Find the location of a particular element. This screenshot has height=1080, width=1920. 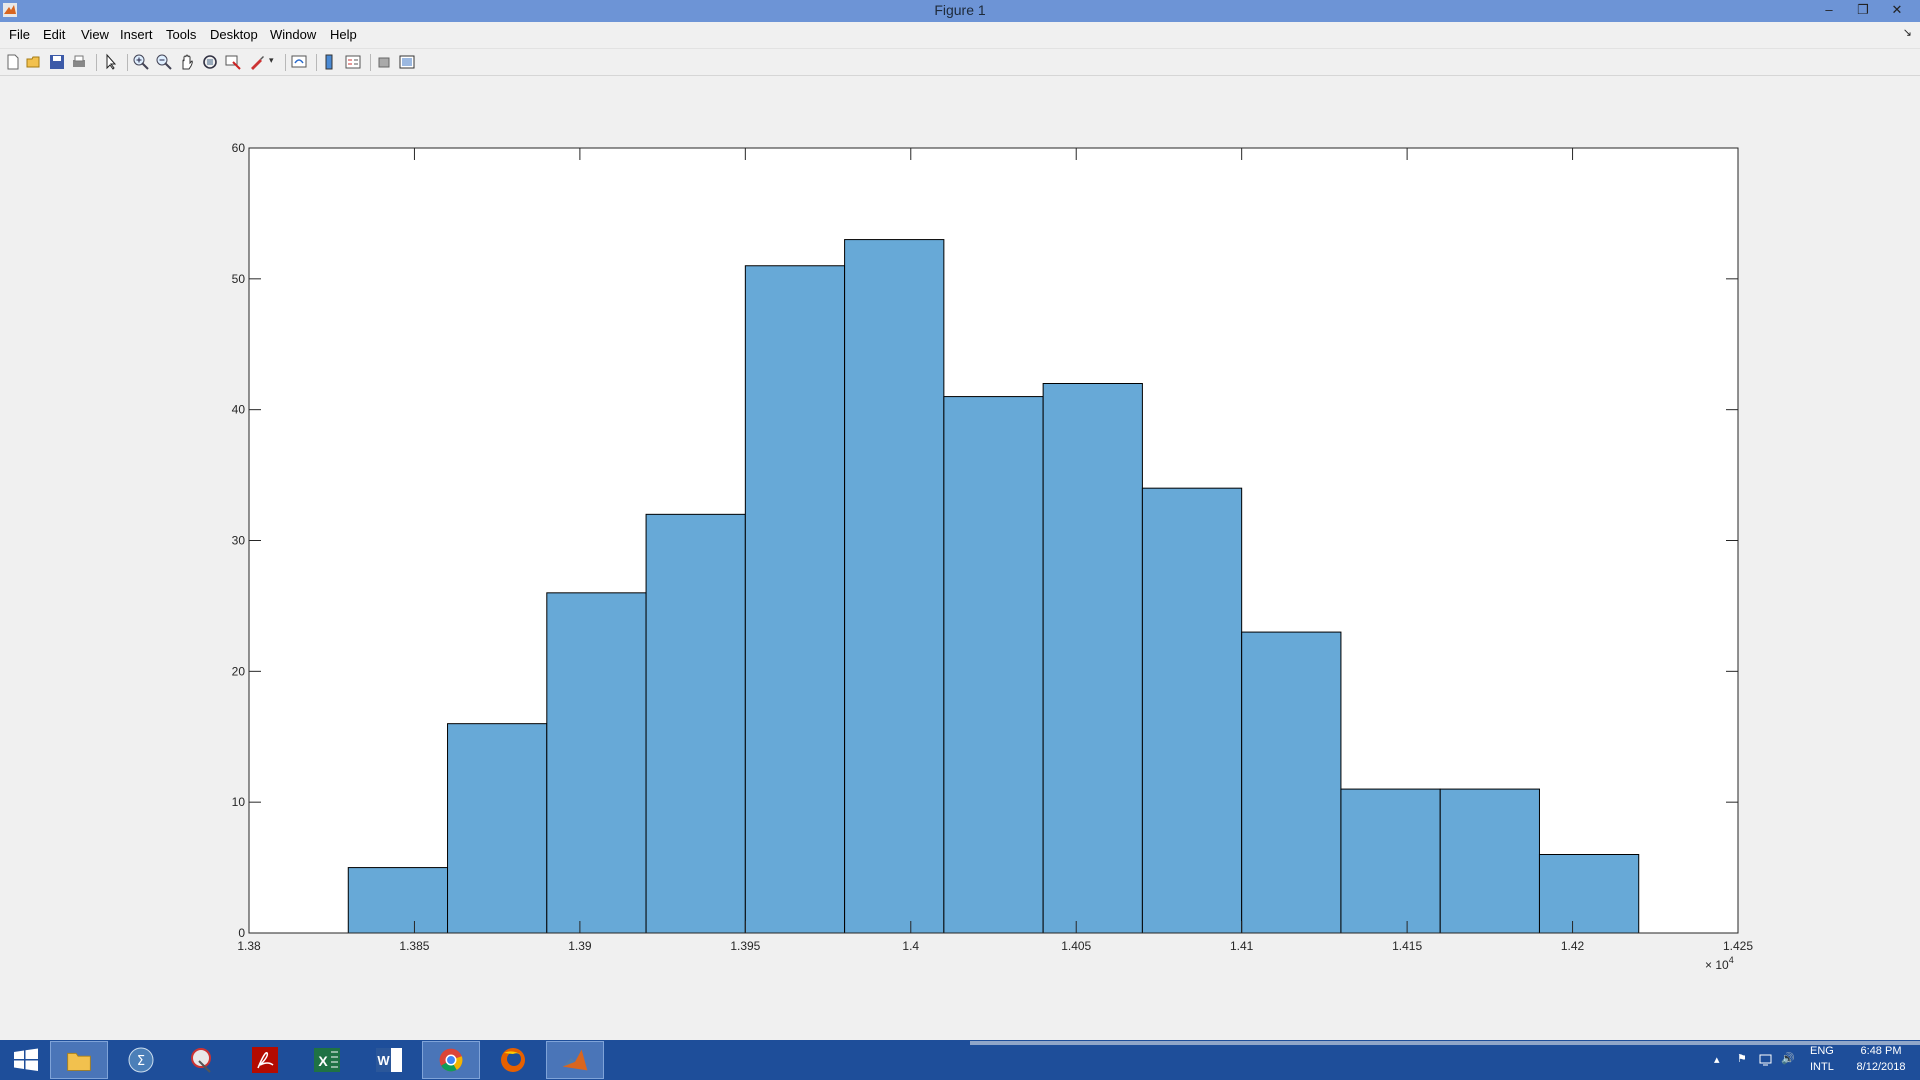

brush-icon is located at coordinates (257, 62).